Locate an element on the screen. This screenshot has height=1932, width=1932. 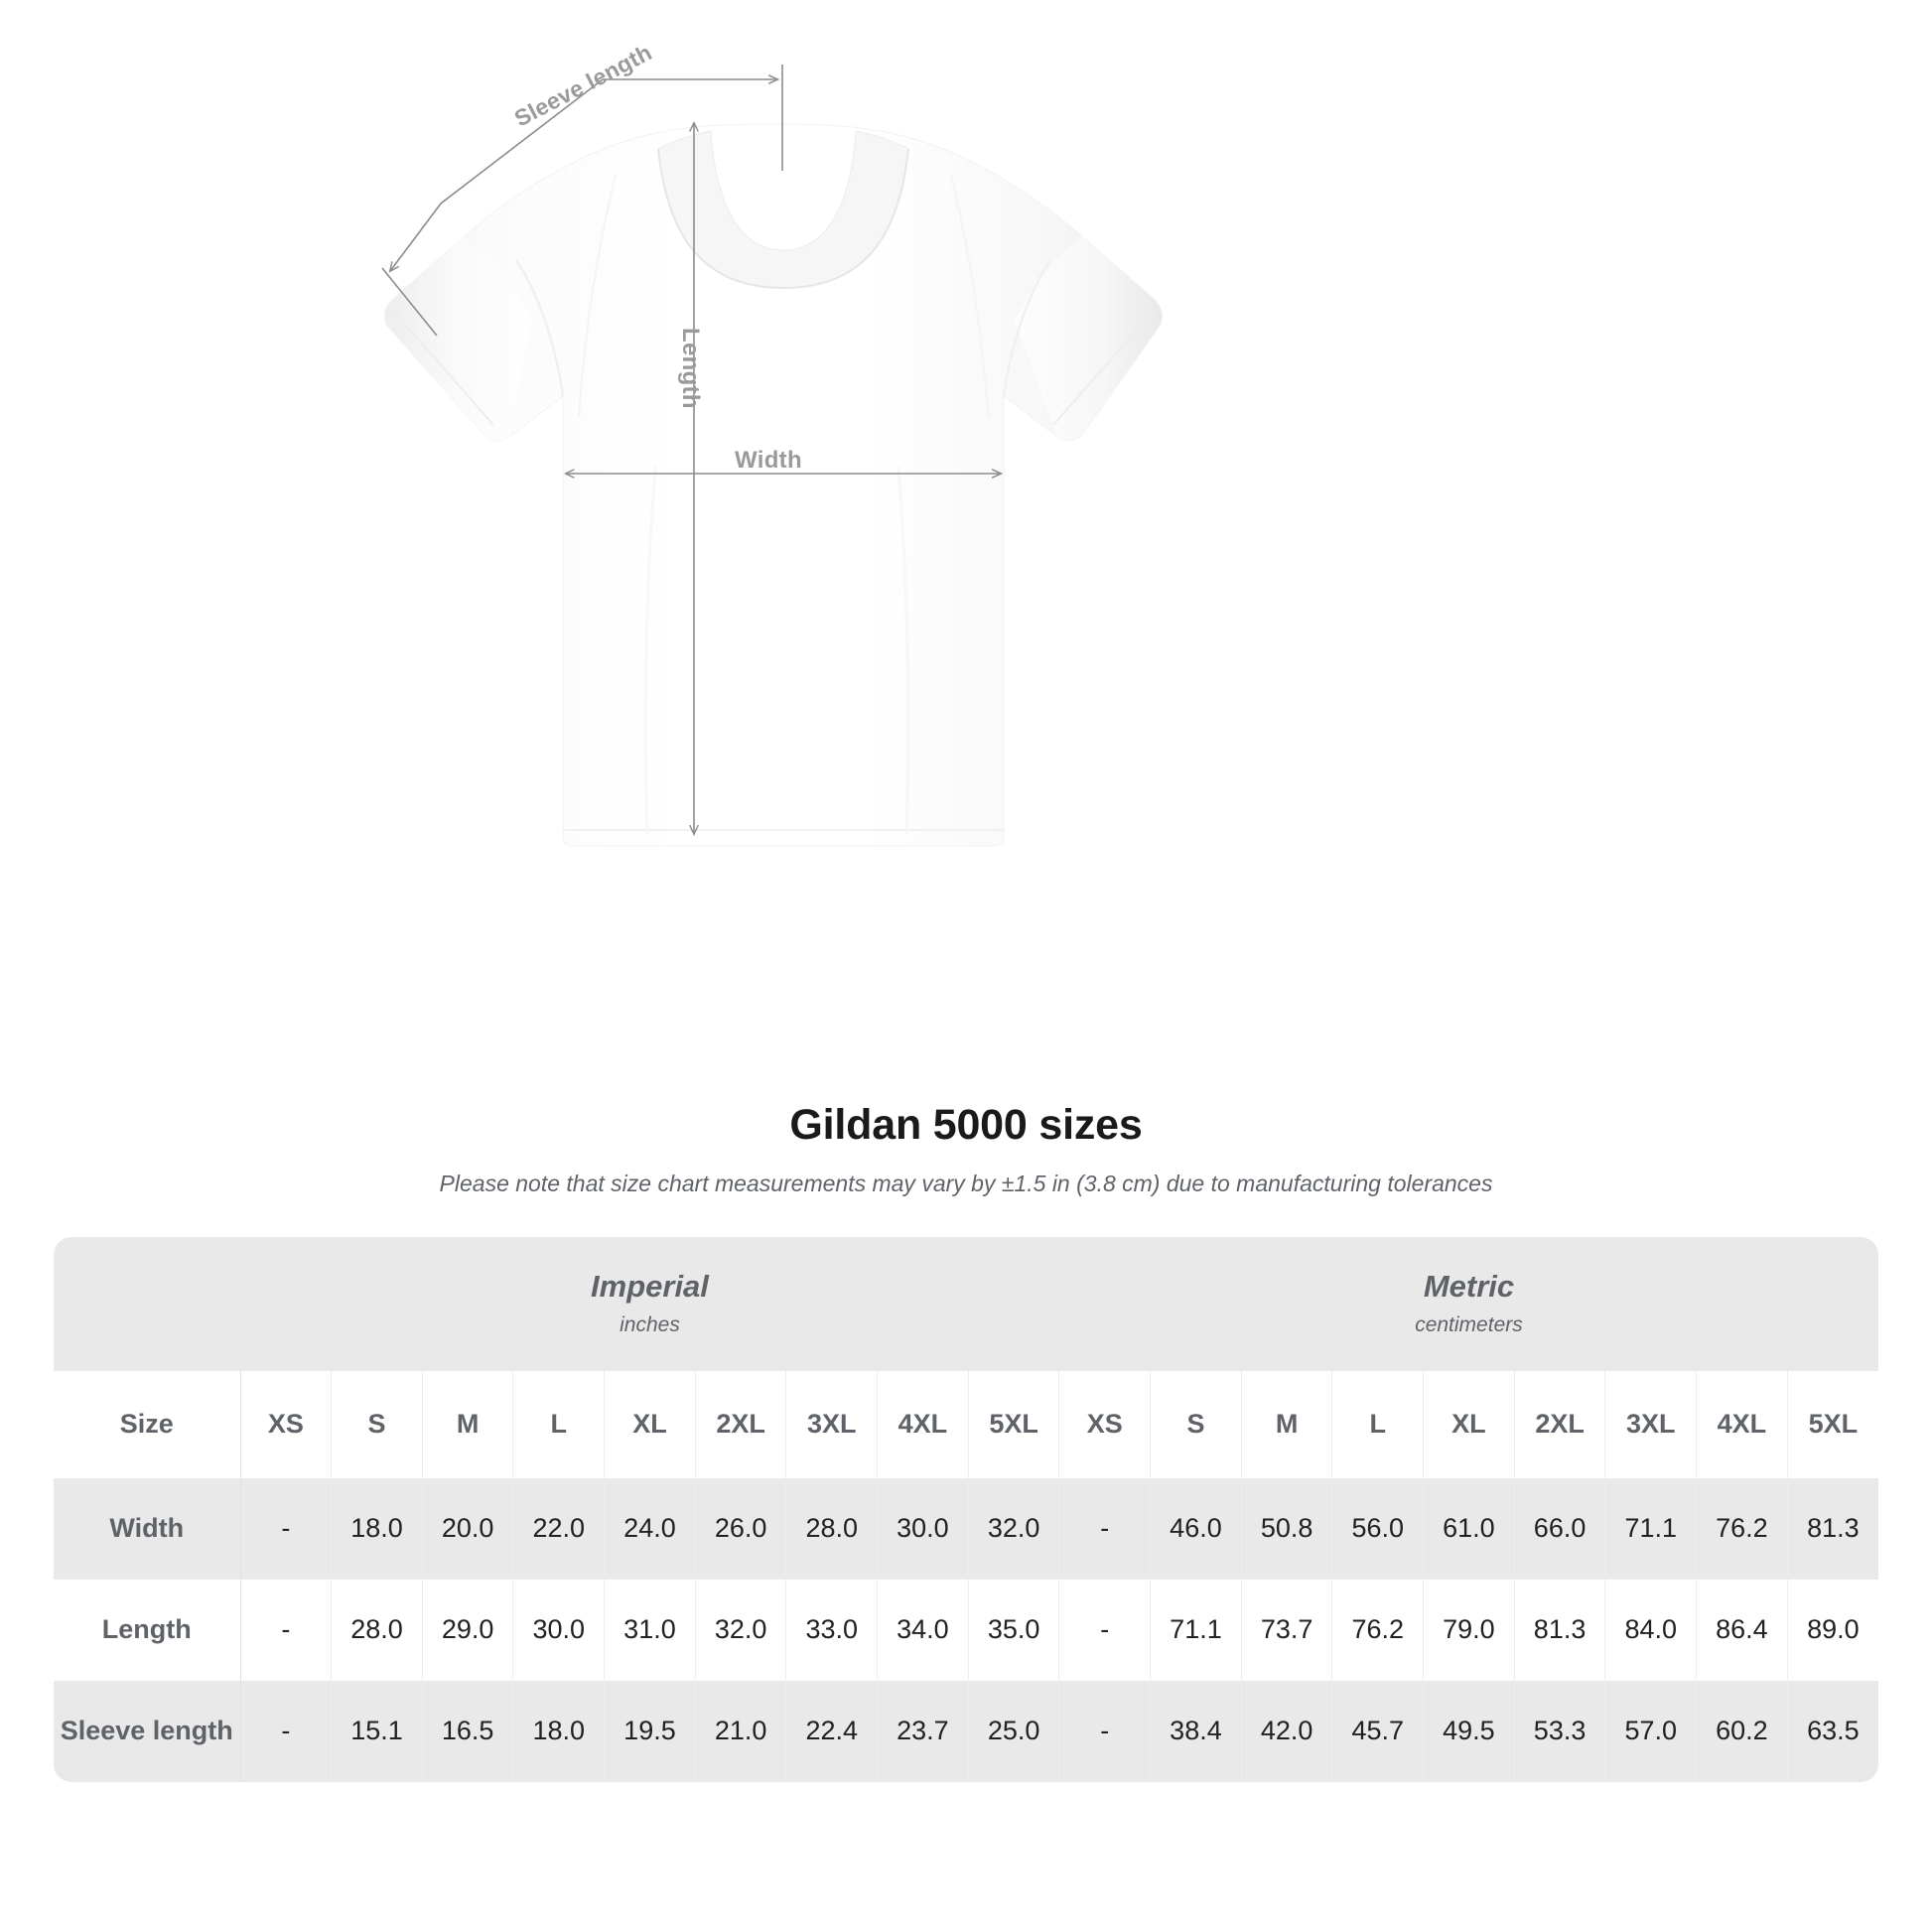
cell-sleeve-imperial-xs: - is located at coordinates (286, 1731).